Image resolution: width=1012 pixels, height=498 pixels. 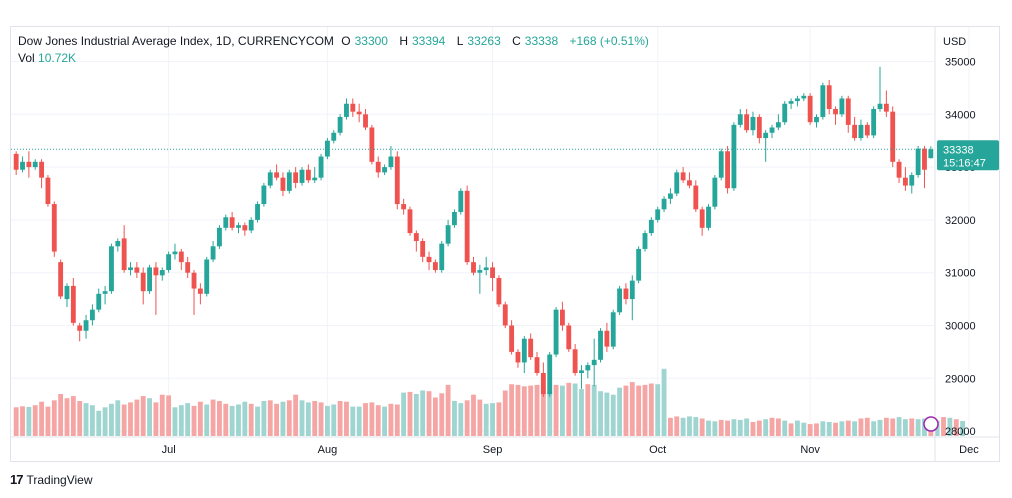 What do you see at coordinates (422, 41) in the screenshot?
I see `high-value: H 33394` at bounding box center [422, 41].